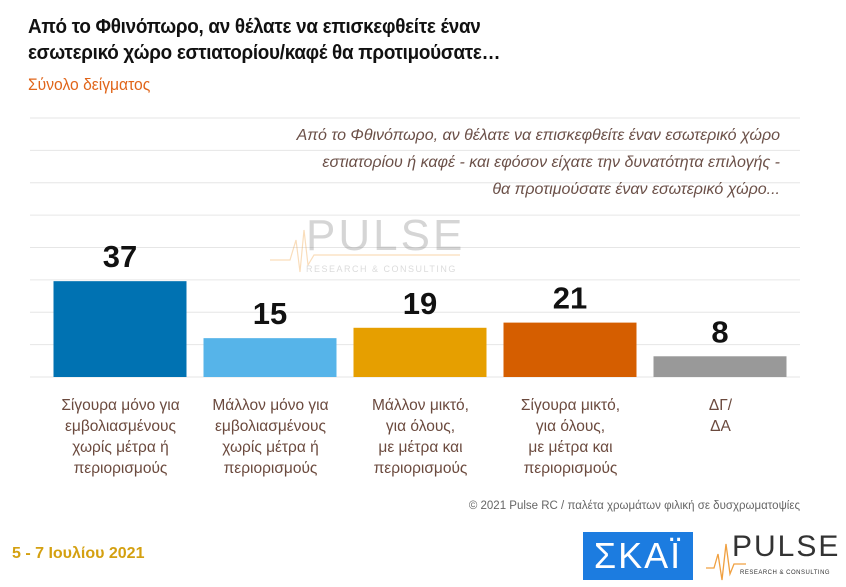 The width and height of the screenshot is (846, 587). What do you see at coordinates (89, 84) in the screenshot?
I see `subtitle: Σύνολο δείγματος` at bounding box center [89, 84].